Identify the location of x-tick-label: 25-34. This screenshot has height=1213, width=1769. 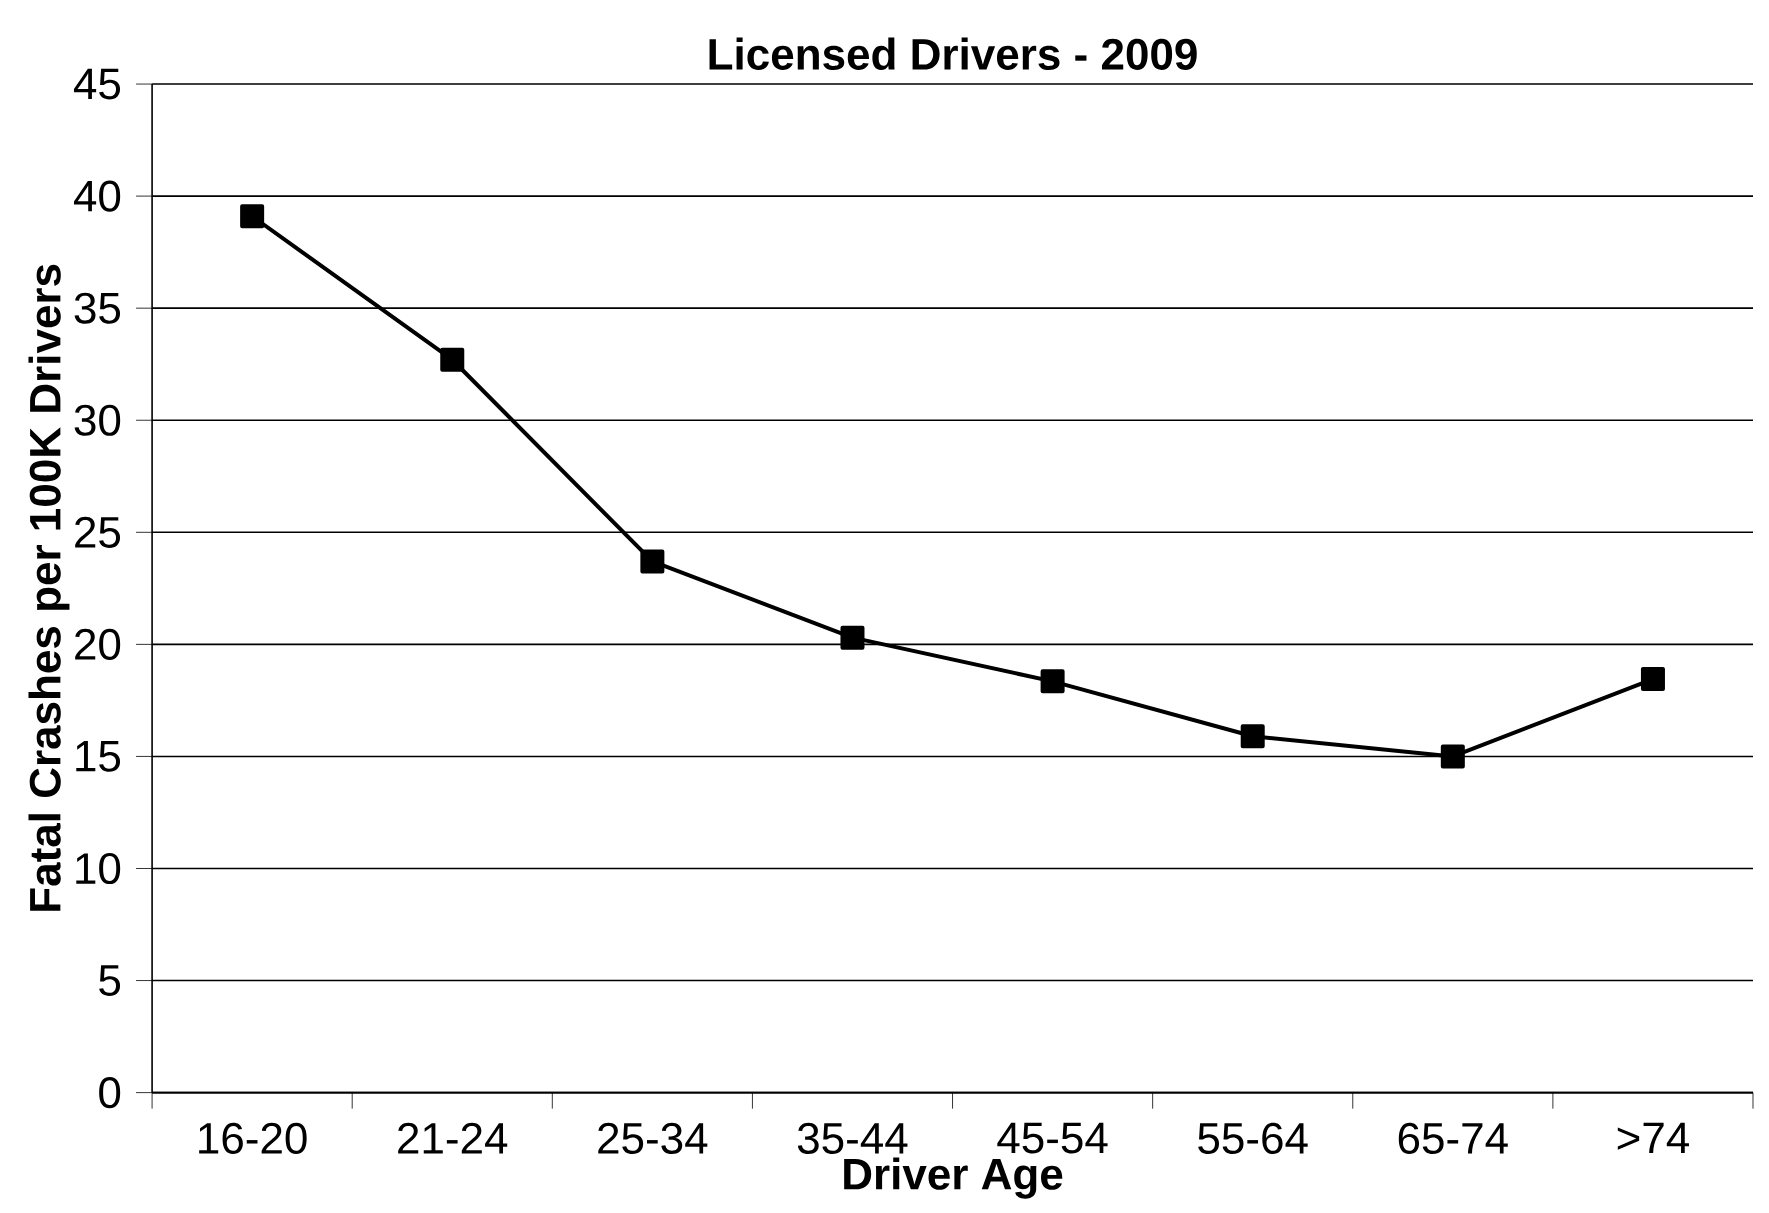
(653, 1138).